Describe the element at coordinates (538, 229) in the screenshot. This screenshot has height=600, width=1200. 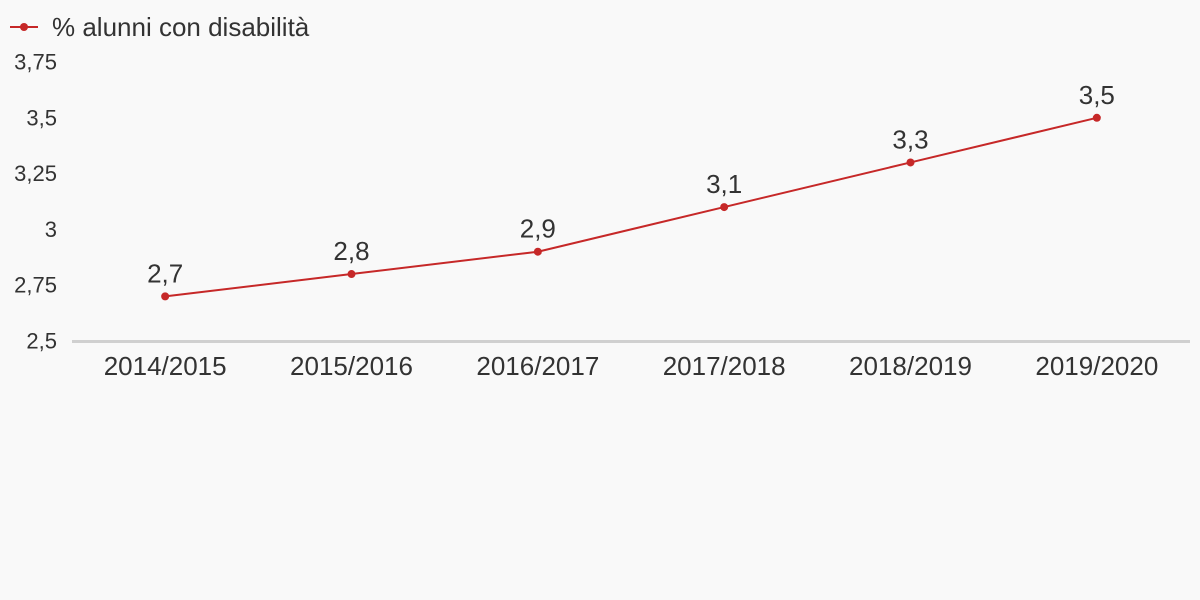
I see `data-label: 2,9` at that location.